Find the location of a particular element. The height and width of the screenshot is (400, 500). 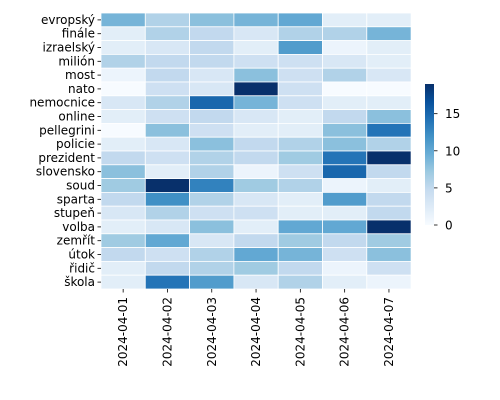

y-tick-label: online is located at coordinates (76, 117).